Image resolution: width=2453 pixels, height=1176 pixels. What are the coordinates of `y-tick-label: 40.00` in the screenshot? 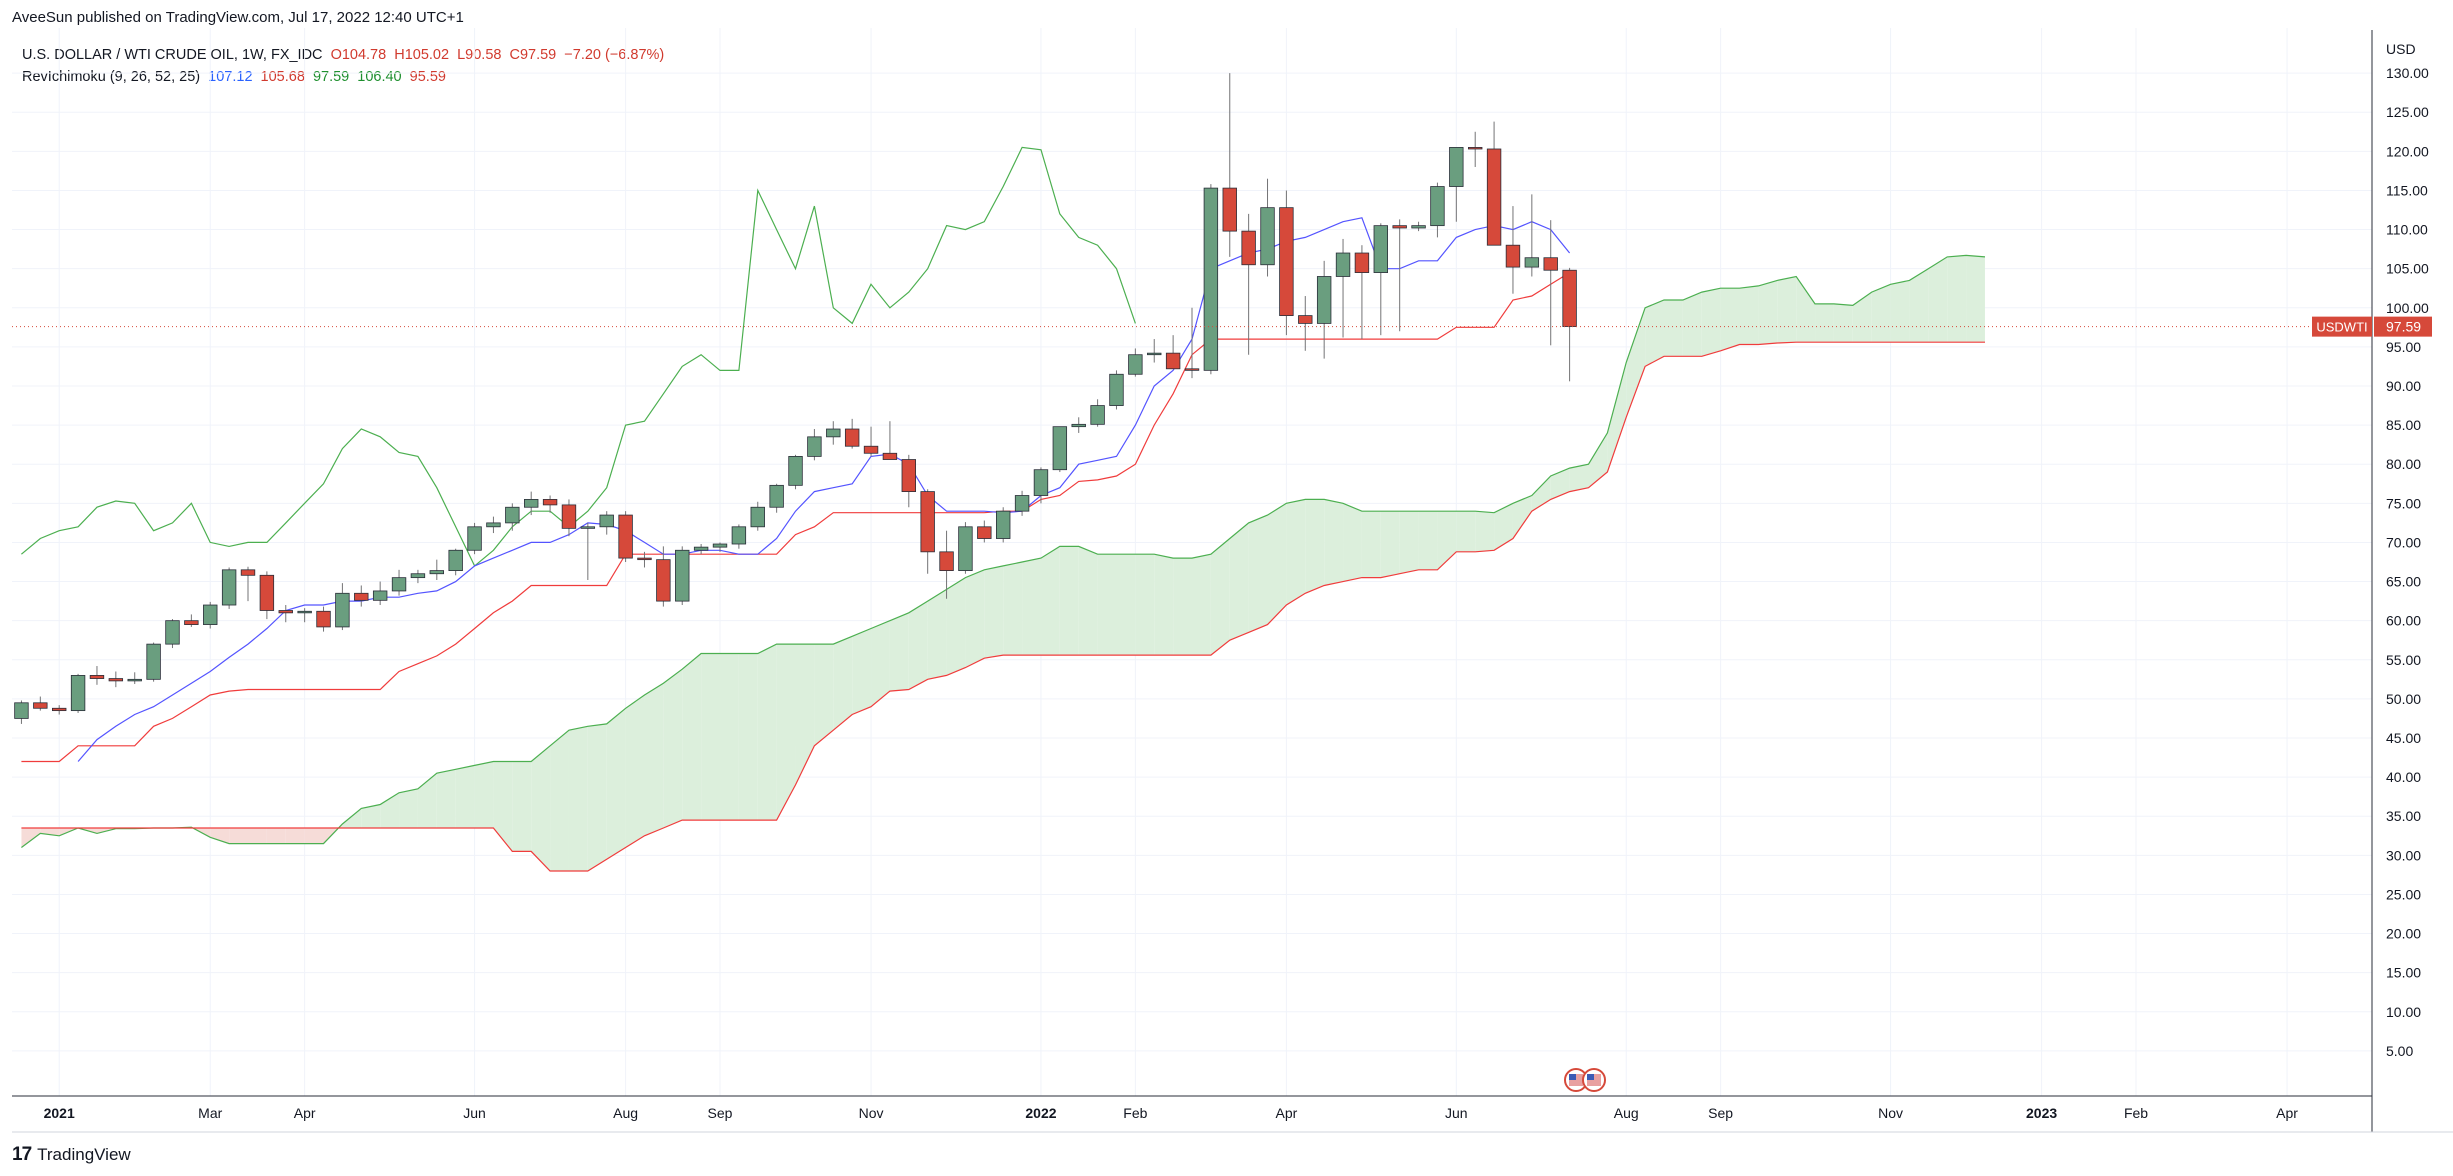 It's located at (2403, 777).